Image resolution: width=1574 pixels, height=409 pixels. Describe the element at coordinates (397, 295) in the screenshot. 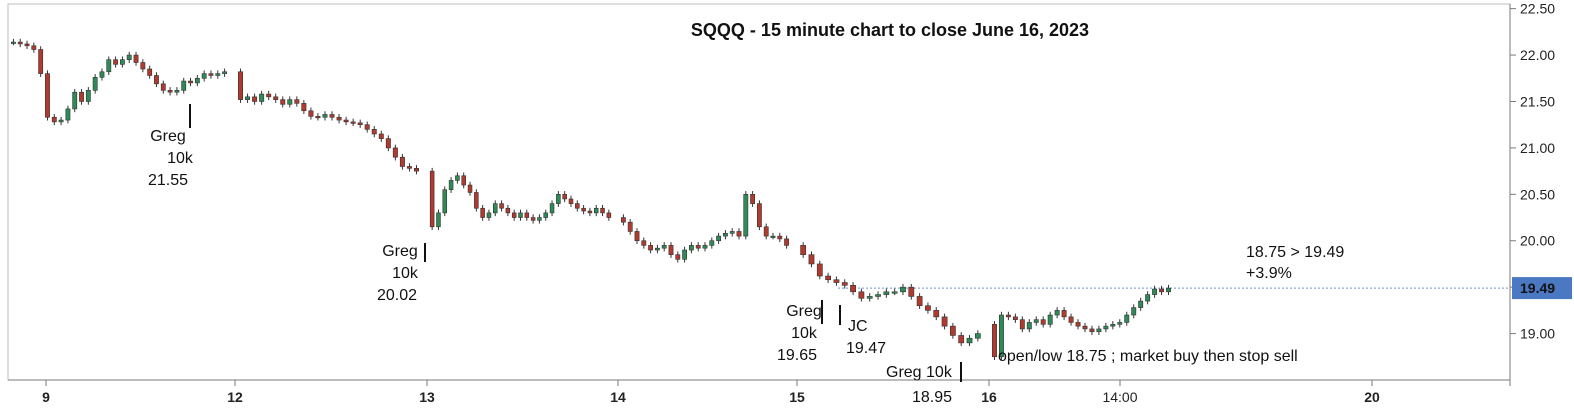

I see `annotation-text: 20.02` at that location.